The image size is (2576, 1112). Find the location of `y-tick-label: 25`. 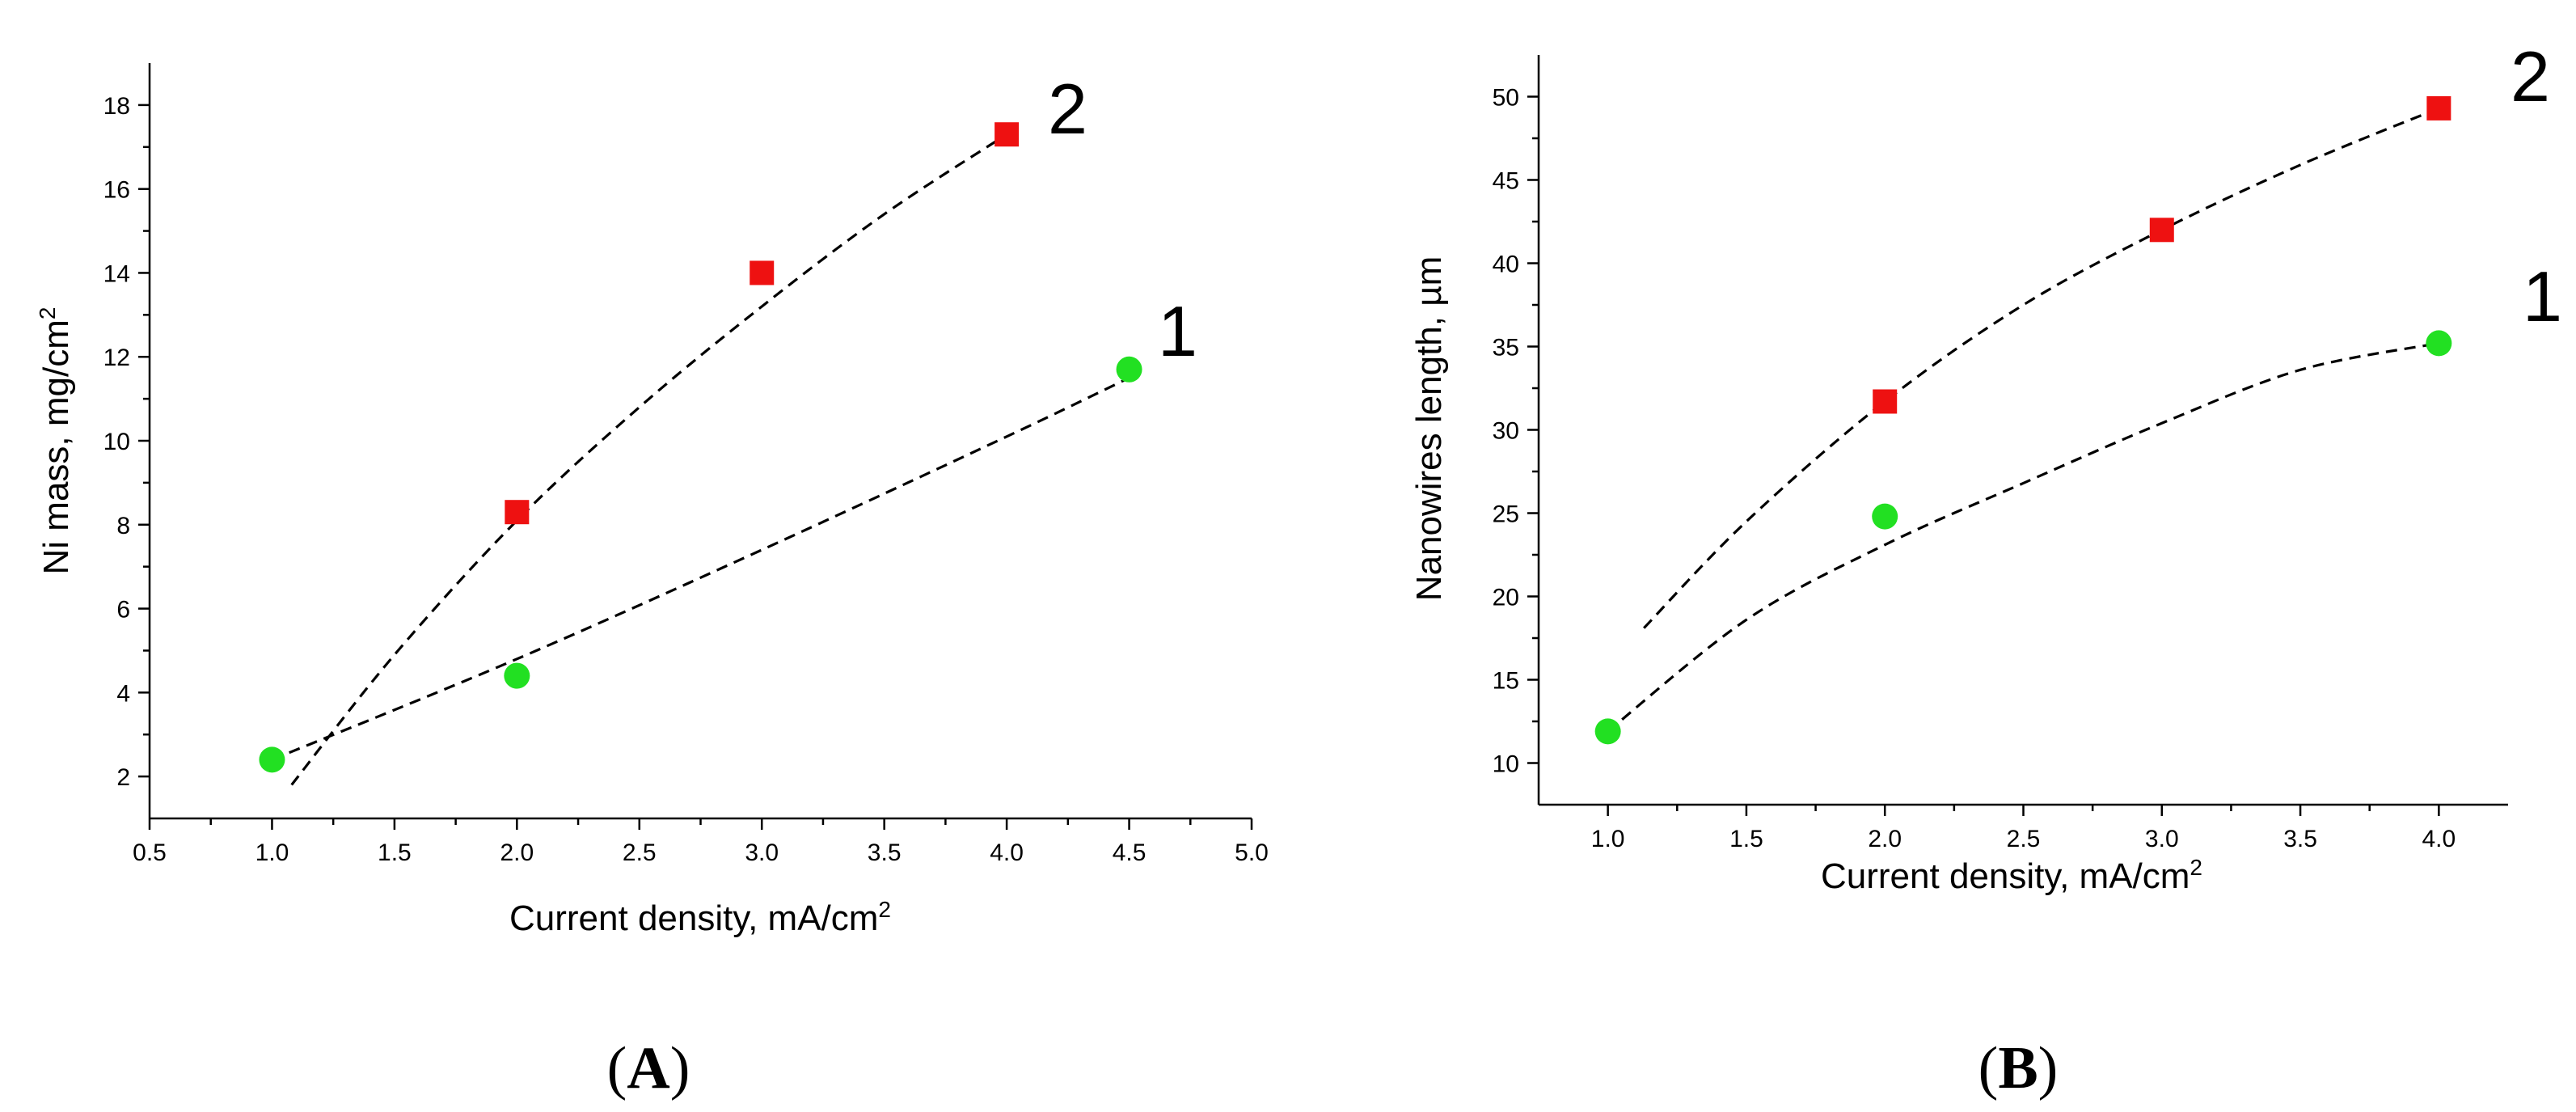

y-tick-label: 25 is located at coordinates (1506, 514).